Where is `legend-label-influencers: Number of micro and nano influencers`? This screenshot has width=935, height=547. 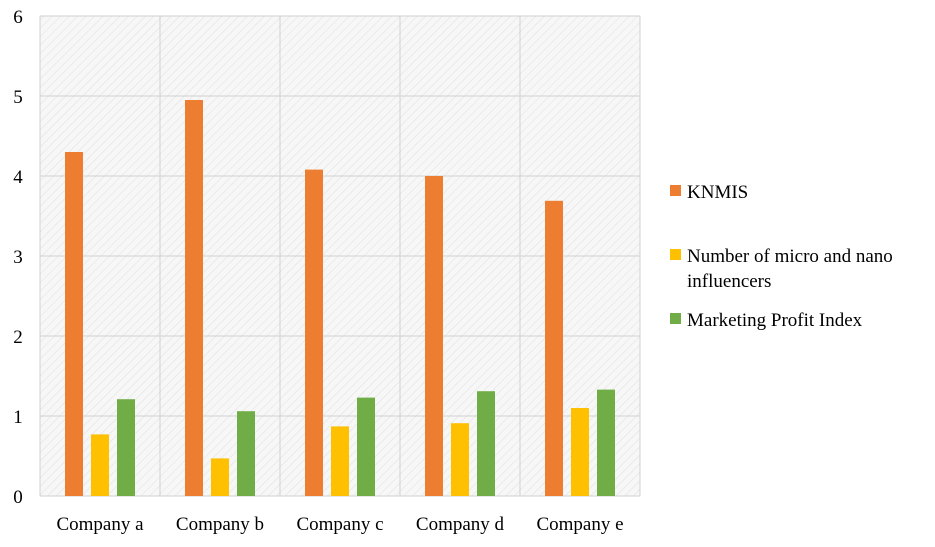
legend-label-influencers: Number of micro and nano influencers is located at coordinates (790, 269).